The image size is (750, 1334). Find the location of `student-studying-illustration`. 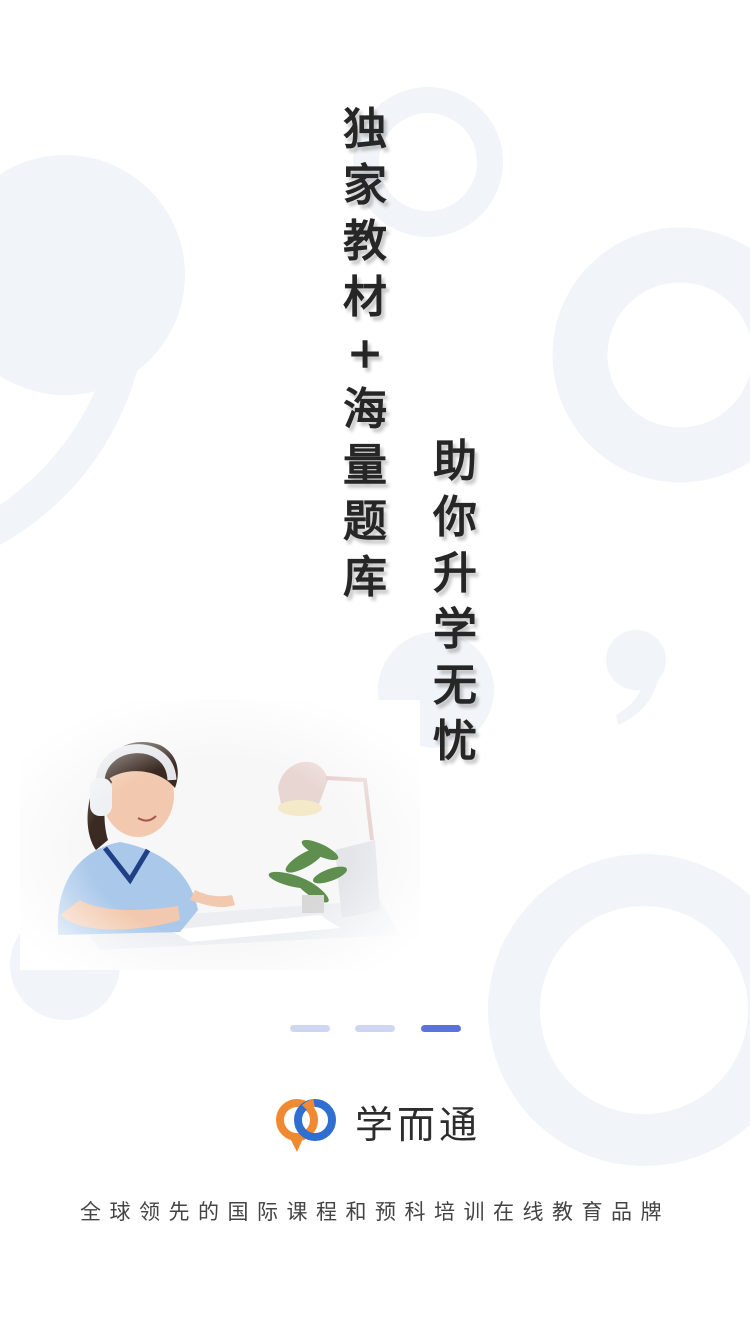

student-studying-illustration is located at coordinates (220, 835).